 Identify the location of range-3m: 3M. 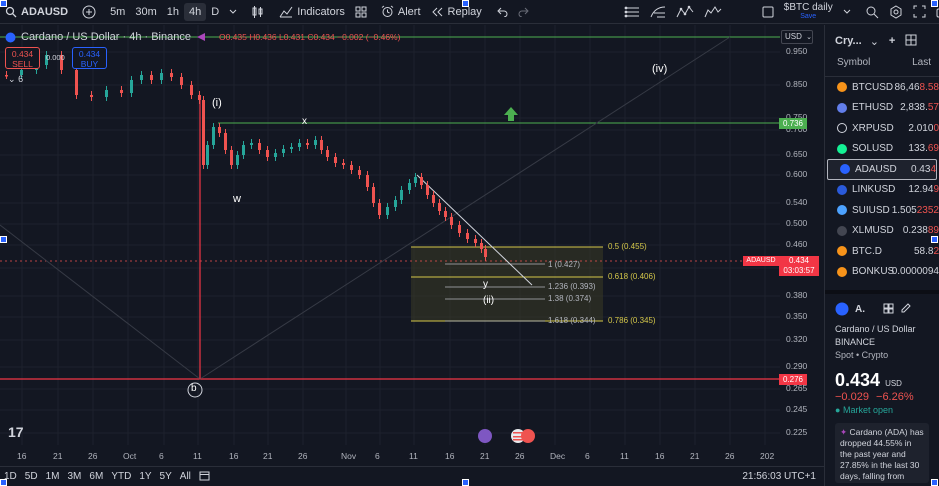
(74, 476).